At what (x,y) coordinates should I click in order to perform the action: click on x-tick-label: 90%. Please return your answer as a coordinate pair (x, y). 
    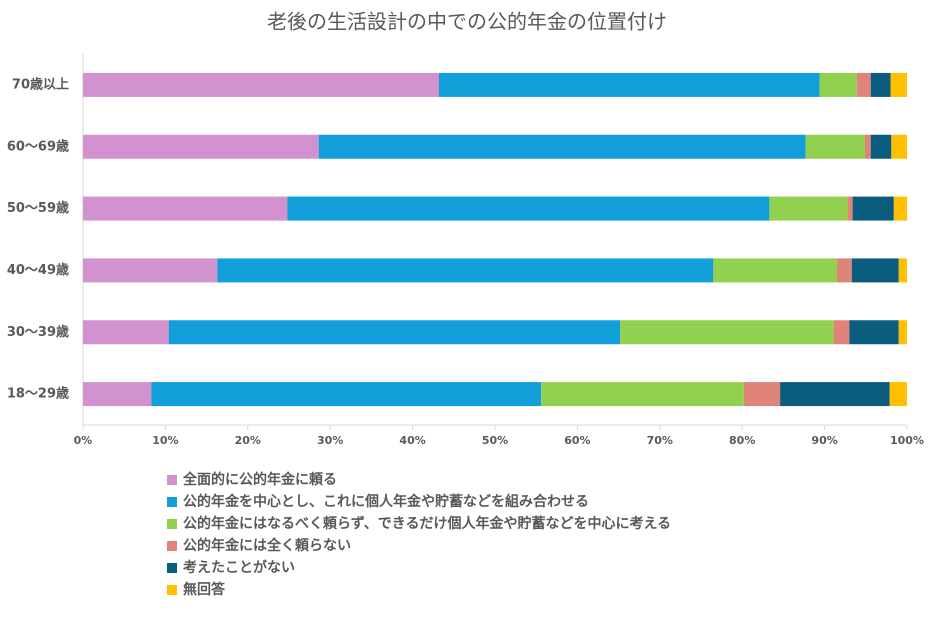
    Looking at the image, I should click on (824, 440).